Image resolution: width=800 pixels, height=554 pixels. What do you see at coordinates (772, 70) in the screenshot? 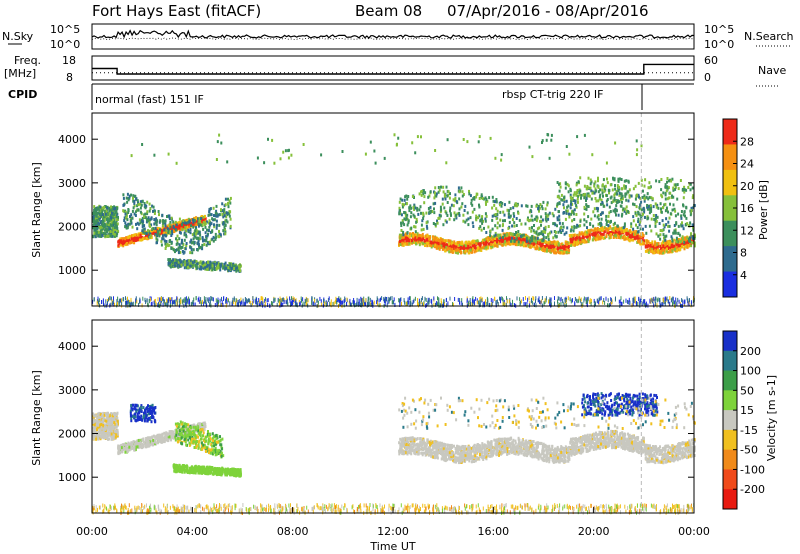
I see `nave-right-label: Nave` at bounding box center [772, 70].